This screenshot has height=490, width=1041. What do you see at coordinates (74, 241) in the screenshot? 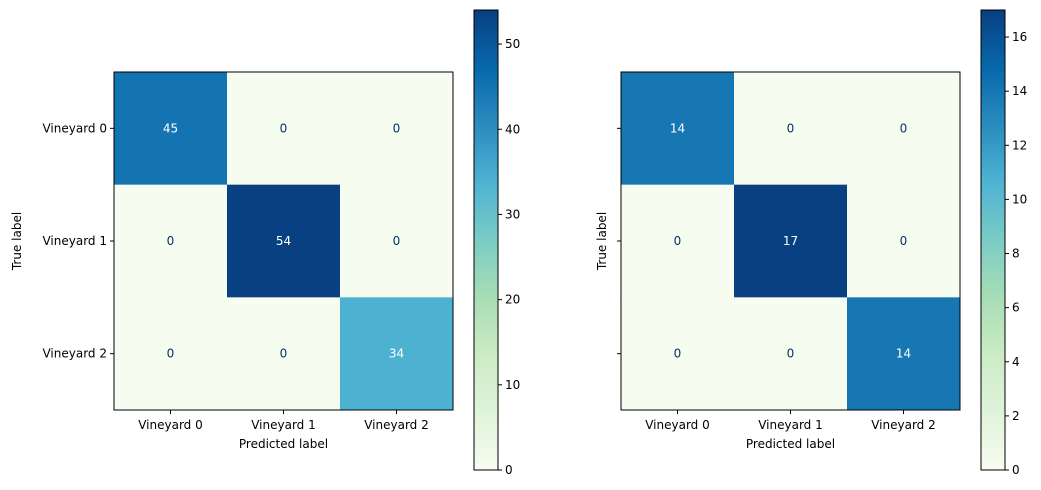
I see `y-tick-label: Vineyard 1` at bounding box center [74, 241].